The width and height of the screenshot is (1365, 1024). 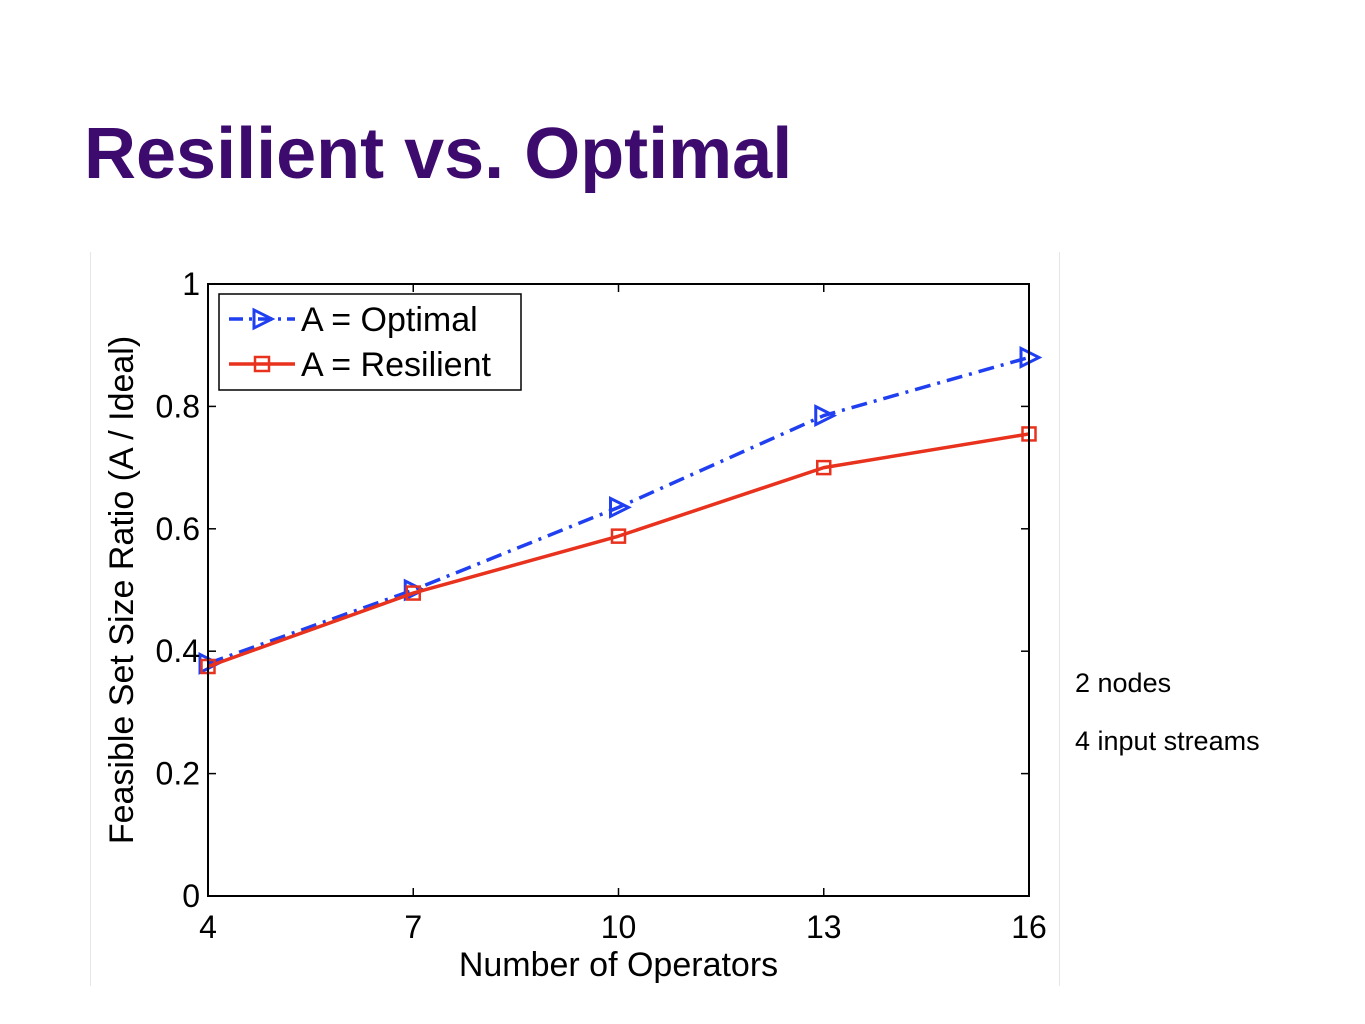 What do you see at coordinates (122, 590) in the screenshot?
I see `y-axis-label: Feasible Set Size Ratio (A / Ideal)` at bounding box center [122, 590].